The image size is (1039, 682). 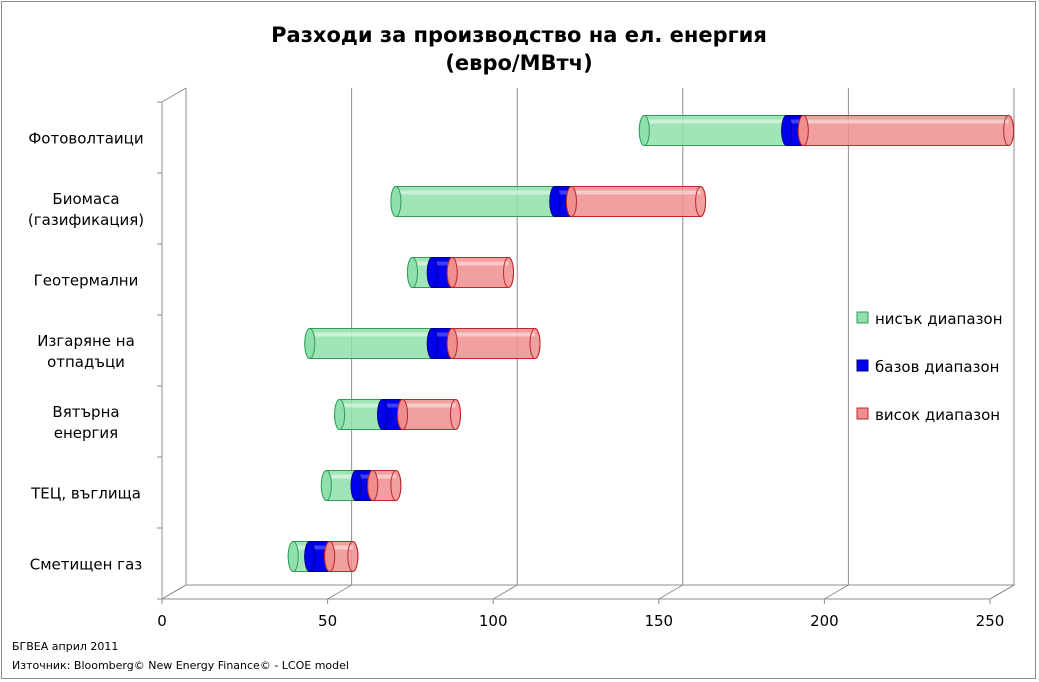 What do you see at coordinates (518, 63) in the screenshot?
I see `chart-title-line-2: (евро/MВтч)` at bounding box center [518, 63].